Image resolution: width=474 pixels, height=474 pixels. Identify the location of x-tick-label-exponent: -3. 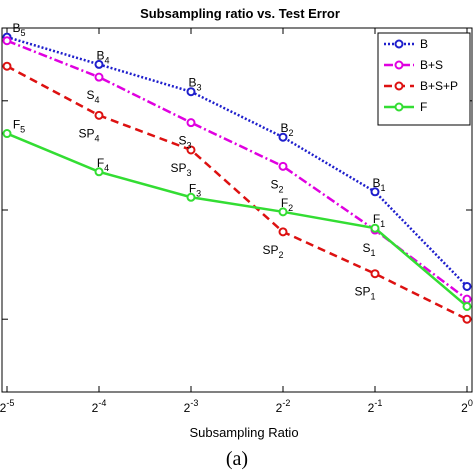
(194, 403).